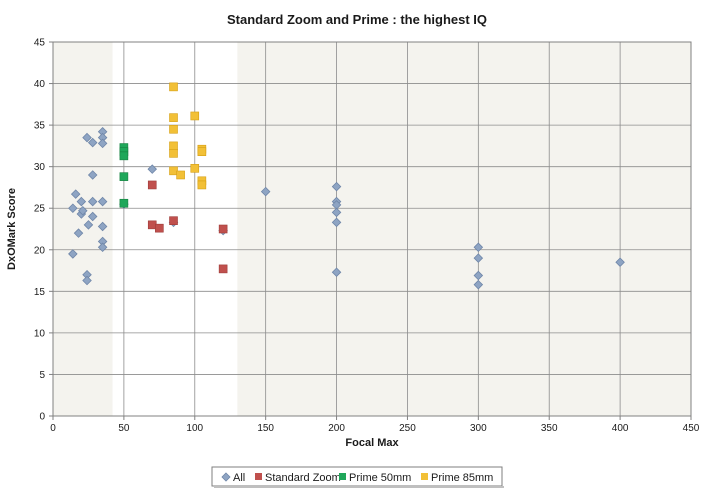  I want to click on legend-label-all: All, so click(239, 478).